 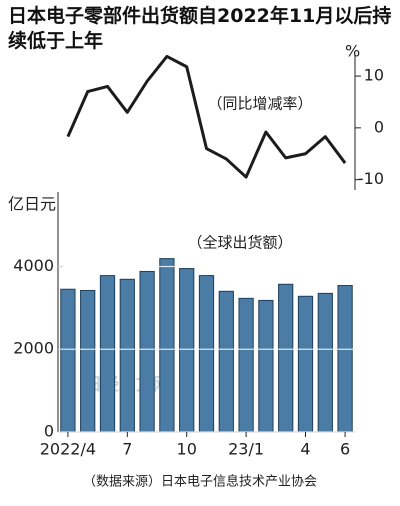 What do you see at coordinates (68, 449) in the screenshot?
I see `x-tick-label: 2022/4` at bounding box center [68, 449].